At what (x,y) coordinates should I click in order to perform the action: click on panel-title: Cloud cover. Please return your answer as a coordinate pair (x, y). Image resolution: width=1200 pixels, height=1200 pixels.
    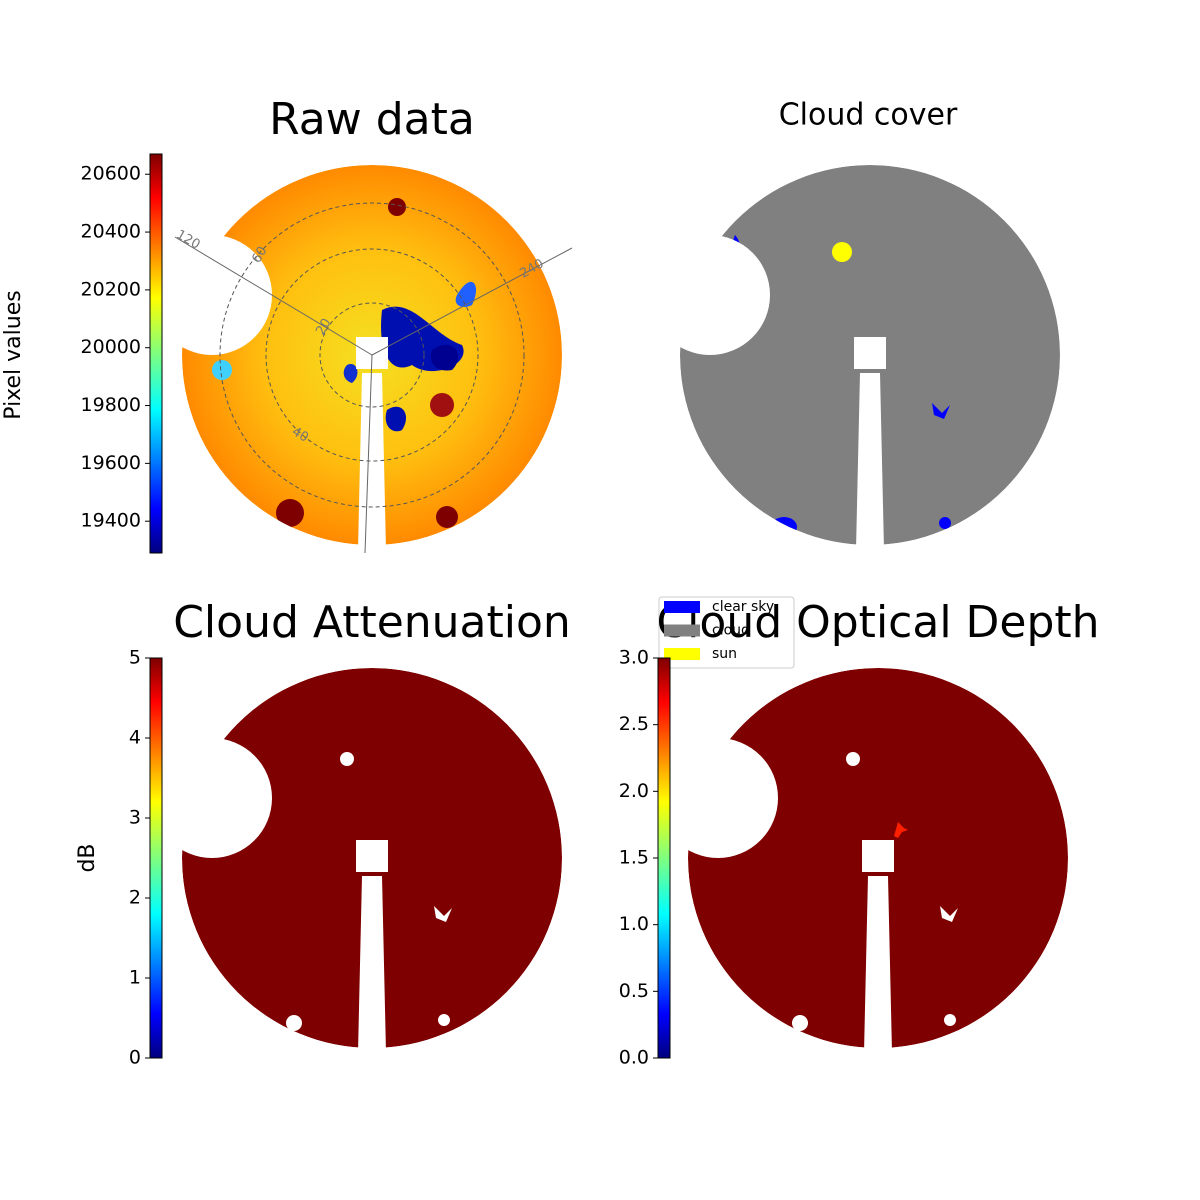
    Looking at the image, I should click on (868, 115).